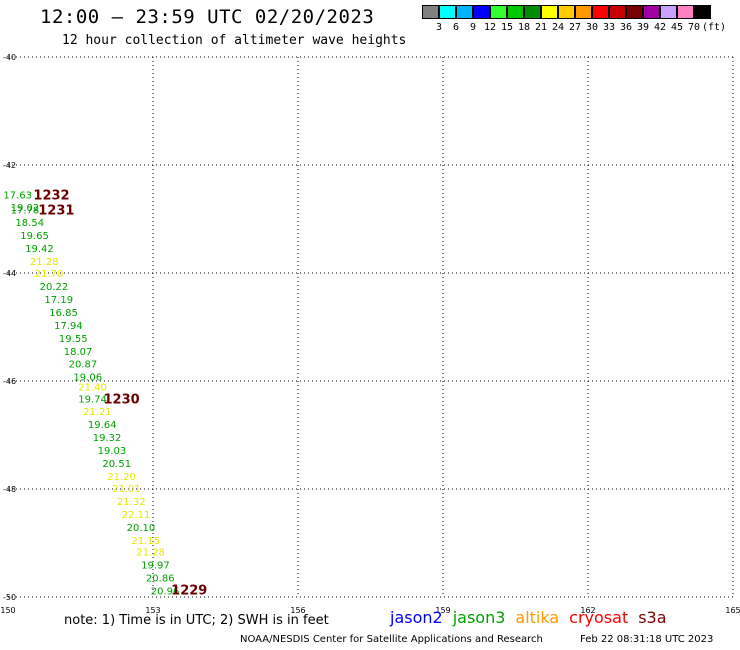  What do you see at coordinates (626, 27) in the screenshot?
I see `colorbar-tick-label: 36` at bounding box center [626, 27].